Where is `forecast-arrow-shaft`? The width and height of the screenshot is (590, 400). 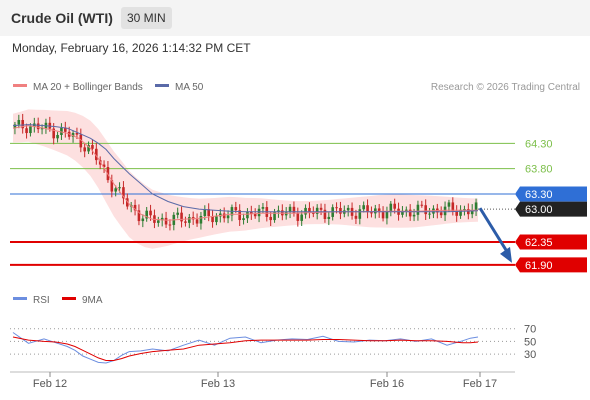
forecast-arrow-shaft is located at coordinates (494, 231).